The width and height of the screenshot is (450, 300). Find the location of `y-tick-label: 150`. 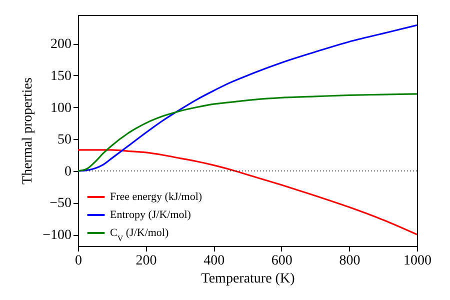

y-tick-label: 150 is located at coordinates (61, 76).